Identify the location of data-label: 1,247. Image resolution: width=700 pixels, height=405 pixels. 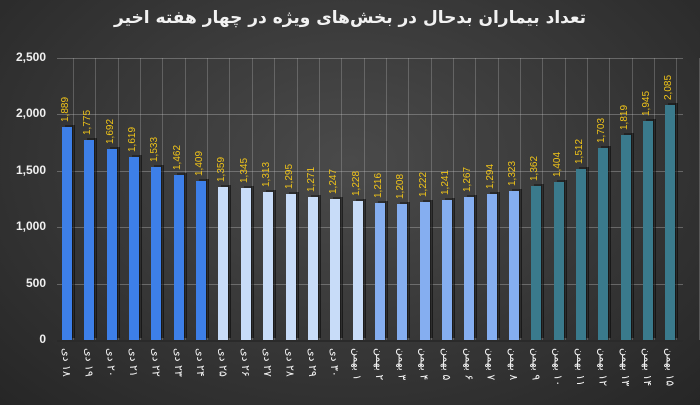
(334, 182).